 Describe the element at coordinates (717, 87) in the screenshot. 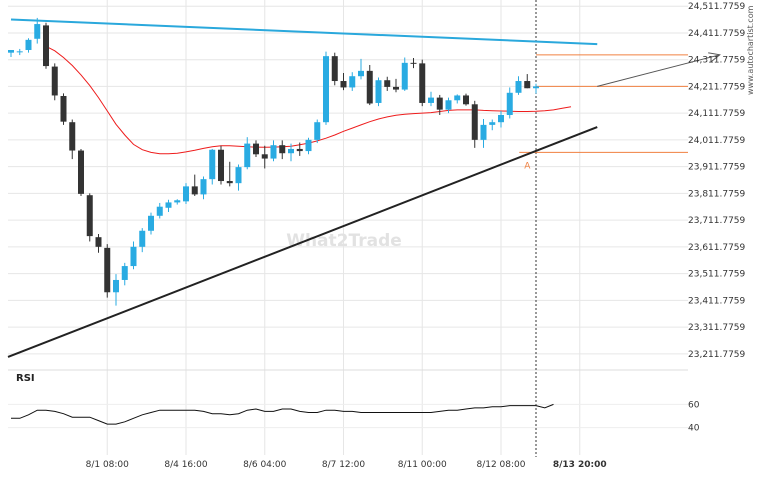

I see `y-tick-label: 24,211.7759` at that location.